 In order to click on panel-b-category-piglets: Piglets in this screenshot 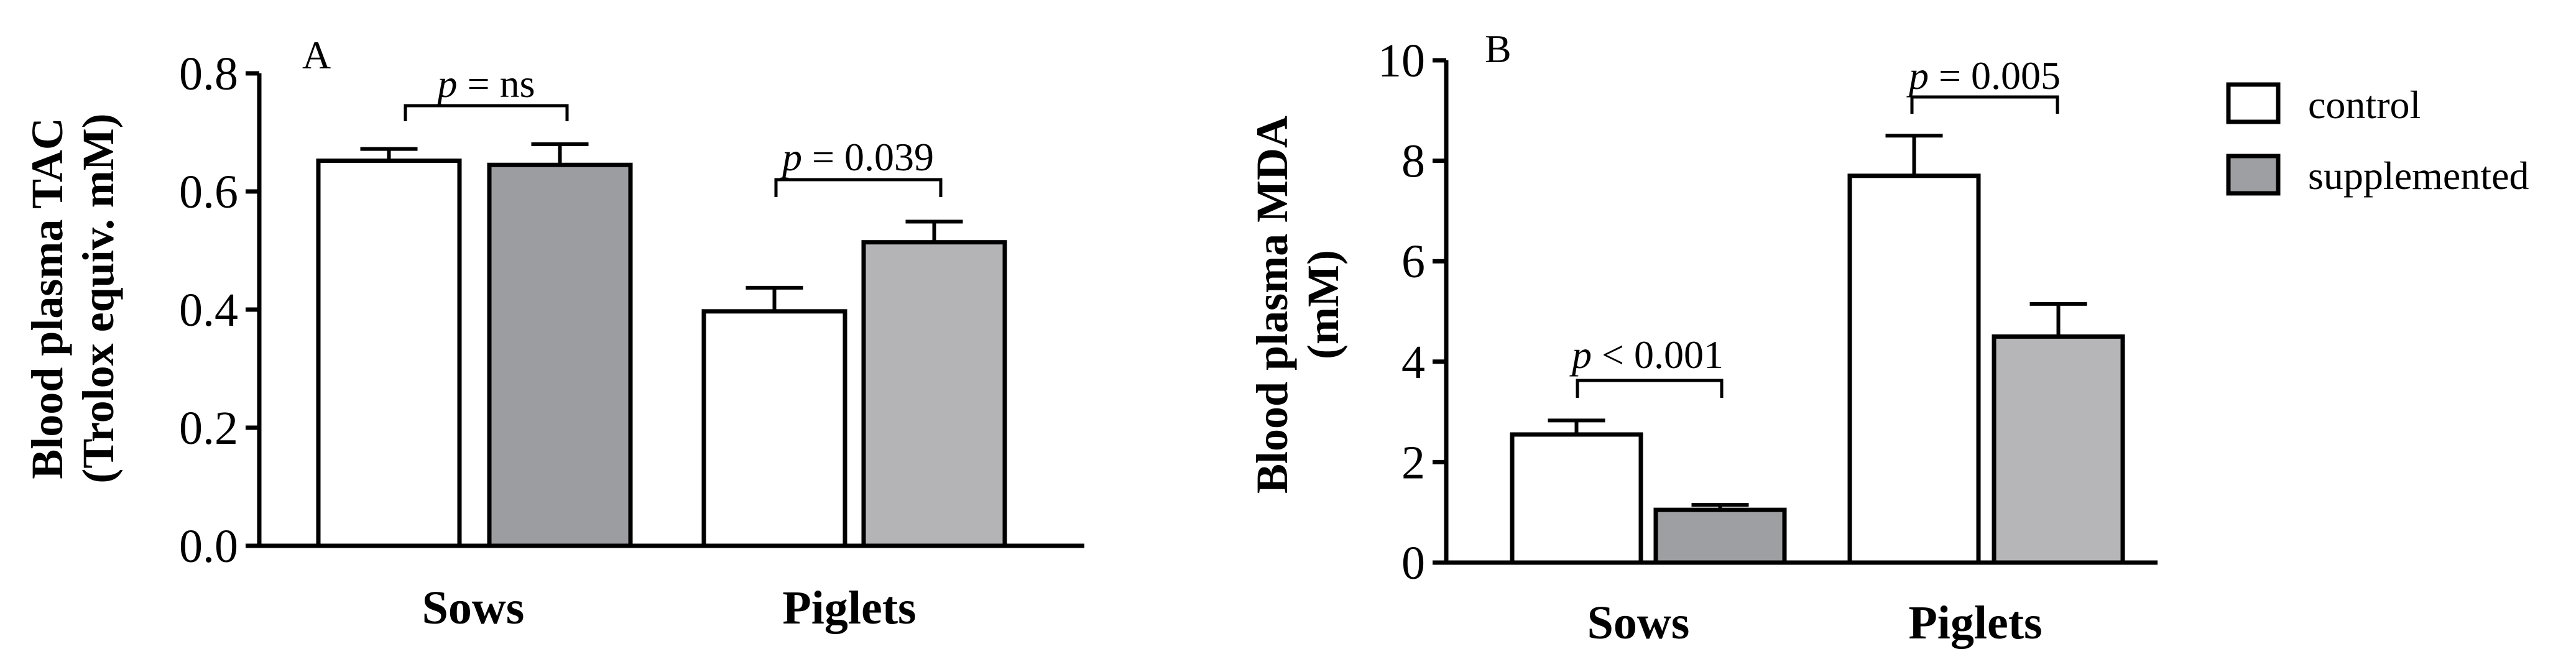, I will do `click(1975, 623)`.